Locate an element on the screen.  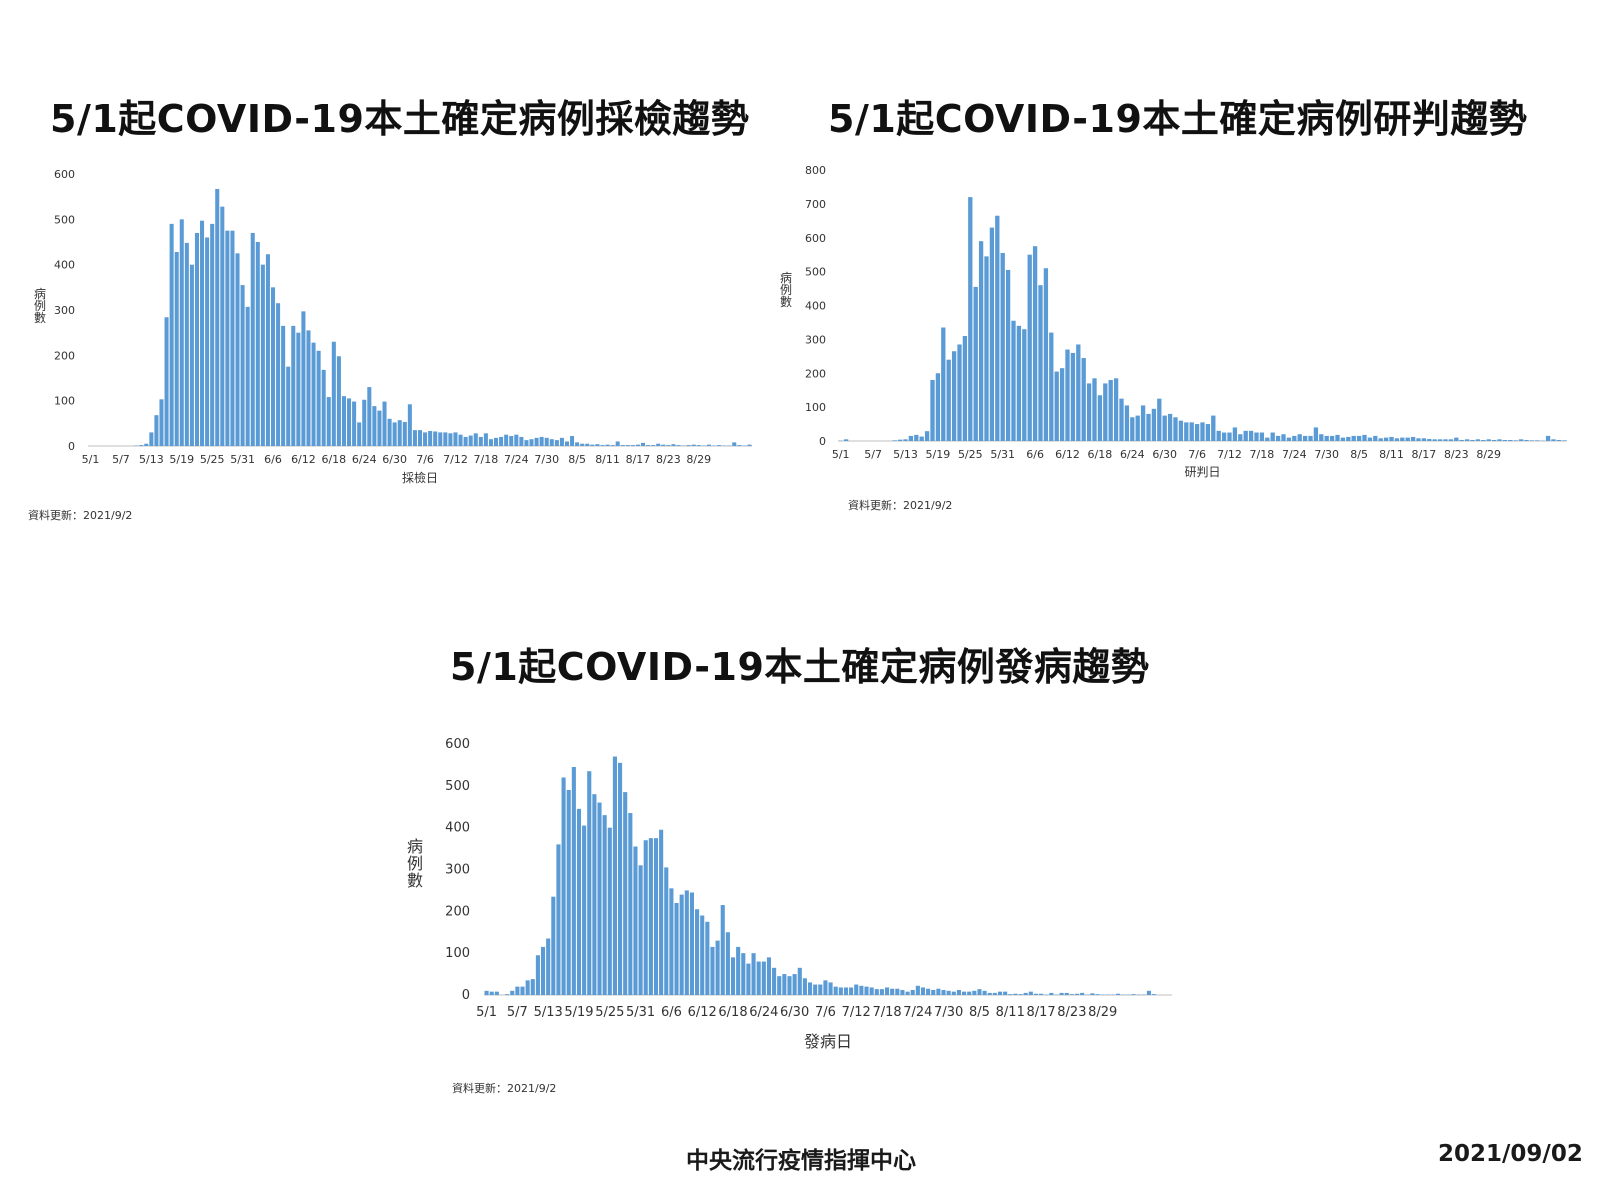
y-tick-label: 600 is located at coordinates (815, 238).